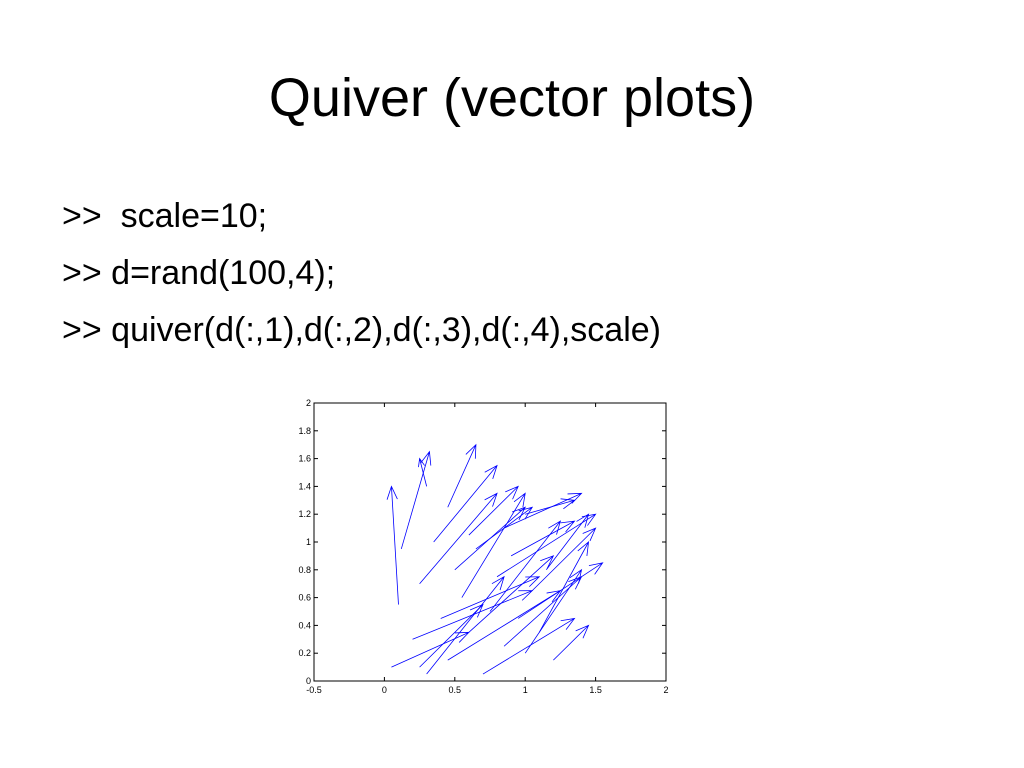 The height and width of the screenshot is (768, 1024). What do you see at coordinates (595, 690) in the screenshot?
I see `x-tick-label: 1.5` at bounding box center [595, 690].